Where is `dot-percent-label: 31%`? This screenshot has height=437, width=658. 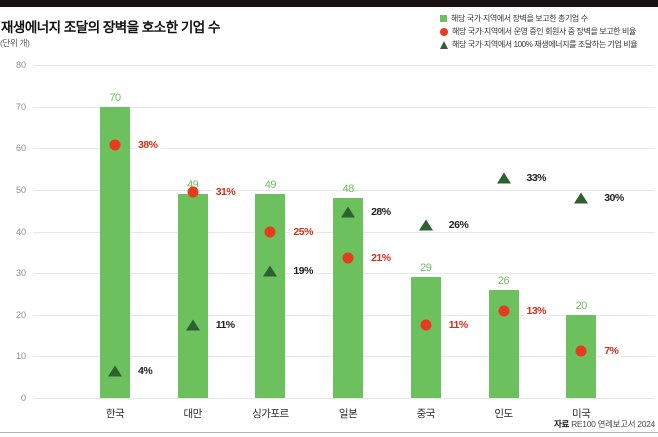
dot-percent-label: 31% is located at coordinates (225, 191).